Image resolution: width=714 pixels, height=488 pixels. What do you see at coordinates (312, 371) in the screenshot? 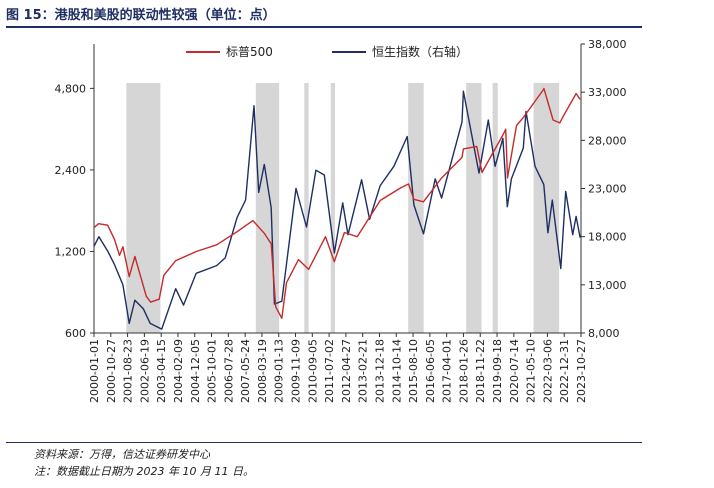
I see `x-tick-label: 2010-09-05` at bounding box center [312, 371].